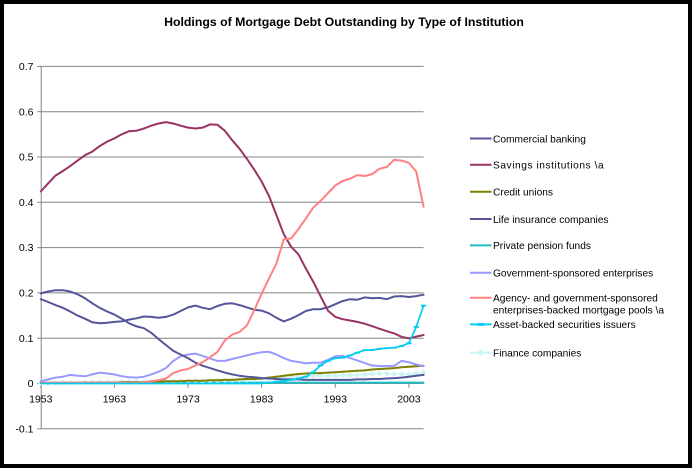  Describe the element at coordinates (31, 384) in the screenshot. I see `svg-text: 0` at that location.